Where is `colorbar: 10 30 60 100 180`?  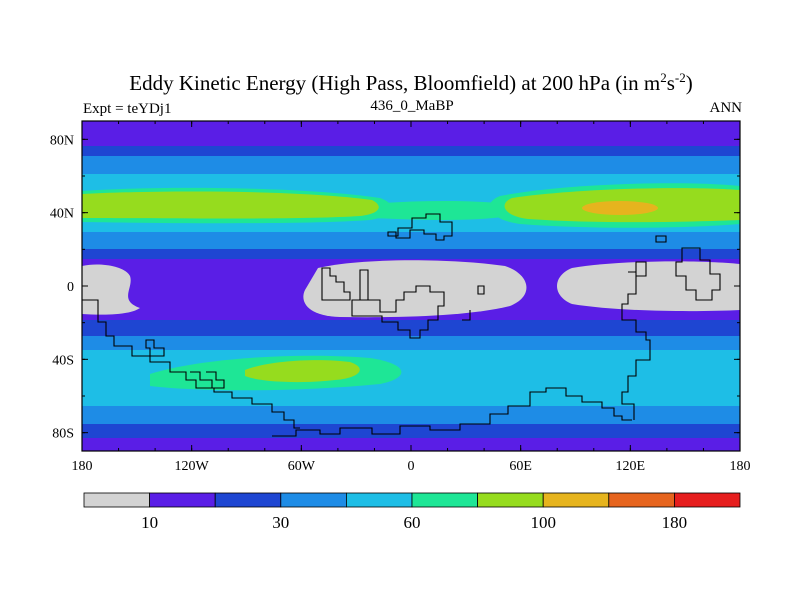
colorbar: 10 30 60 100 180 is located at coordinates (412, 512).